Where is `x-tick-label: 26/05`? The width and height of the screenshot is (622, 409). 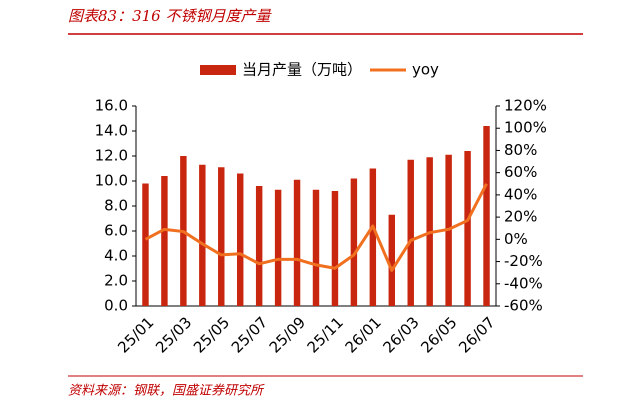 x-tick-label: 26/05 is located at coordinates (438, 334).